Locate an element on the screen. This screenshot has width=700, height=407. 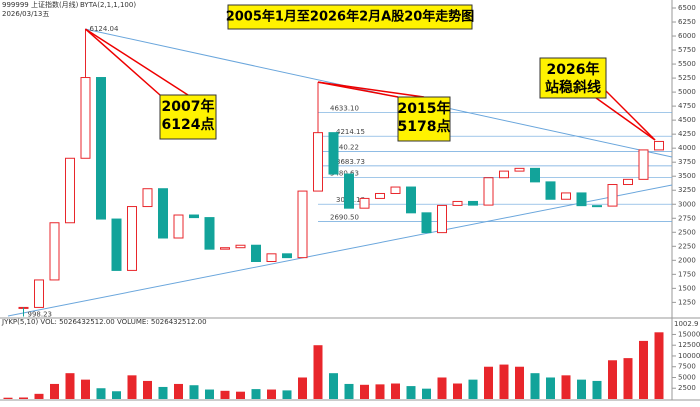
annotation: 站稳斜线 is located at coordinates (573, 87).